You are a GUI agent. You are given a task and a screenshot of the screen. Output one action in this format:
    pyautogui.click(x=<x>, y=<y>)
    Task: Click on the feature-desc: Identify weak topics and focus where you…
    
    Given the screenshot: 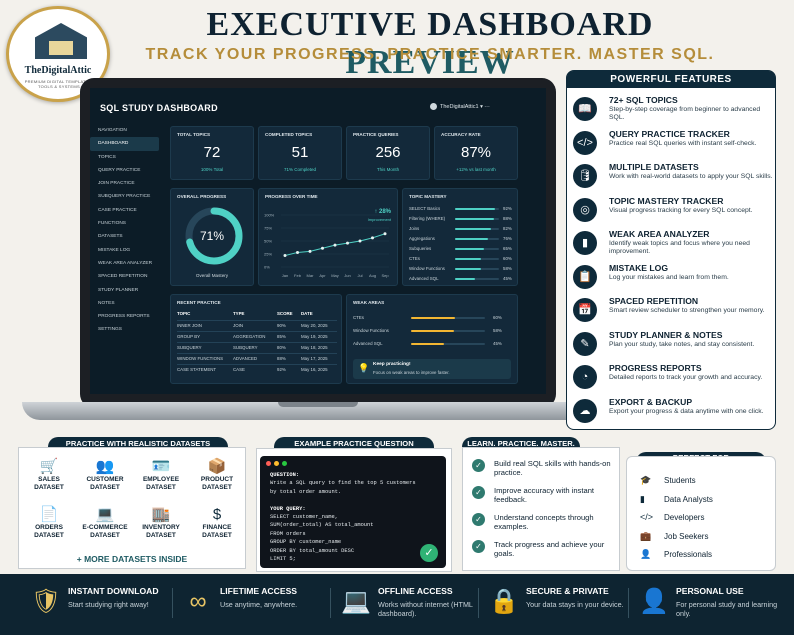 What is the action you would take?
    pyautogui.click(x=679, y=247)
    